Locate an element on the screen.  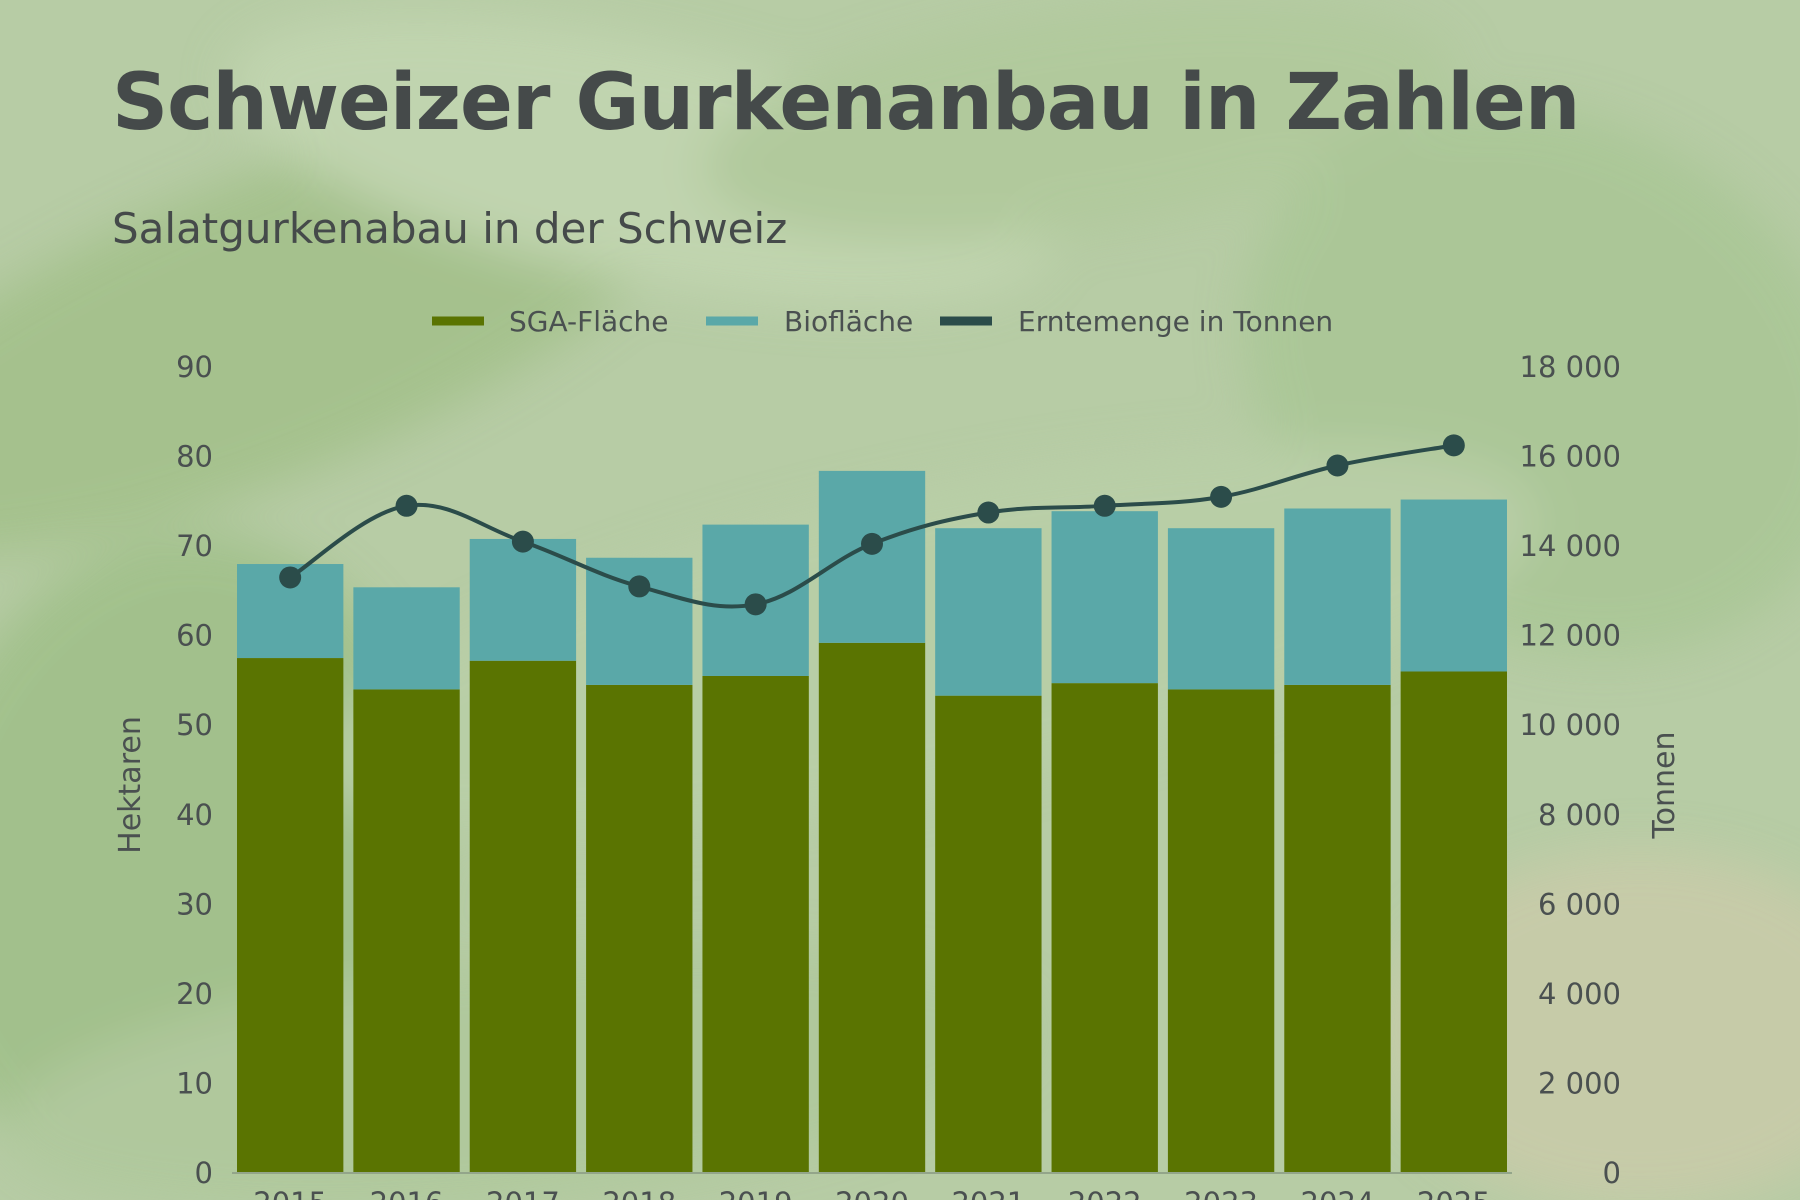
left-axis-tick-label: 10 is located at coordinates (194, 1083).